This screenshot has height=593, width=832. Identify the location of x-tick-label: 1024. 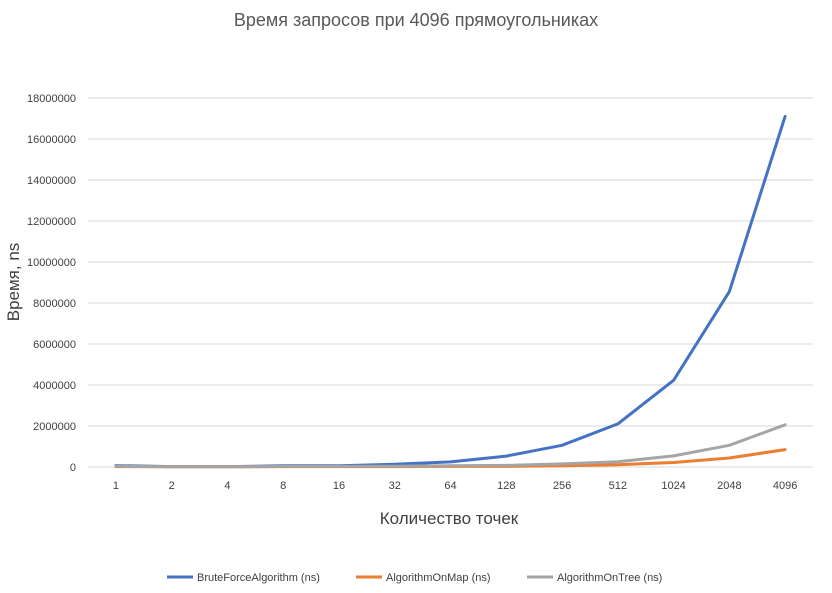
(673, 486).